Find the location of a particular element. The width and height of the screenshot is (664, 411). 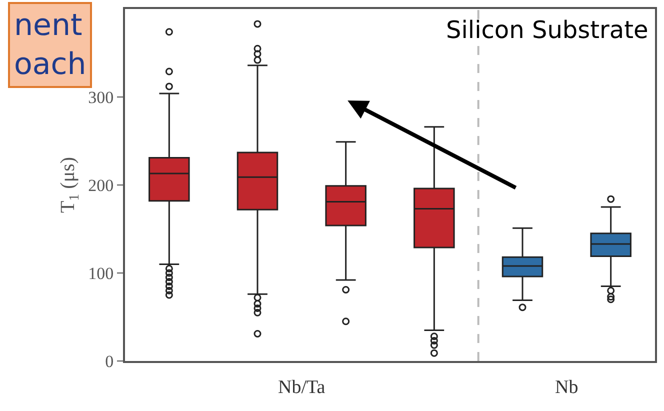

text: nent oach is located at coordinates (50, 45).